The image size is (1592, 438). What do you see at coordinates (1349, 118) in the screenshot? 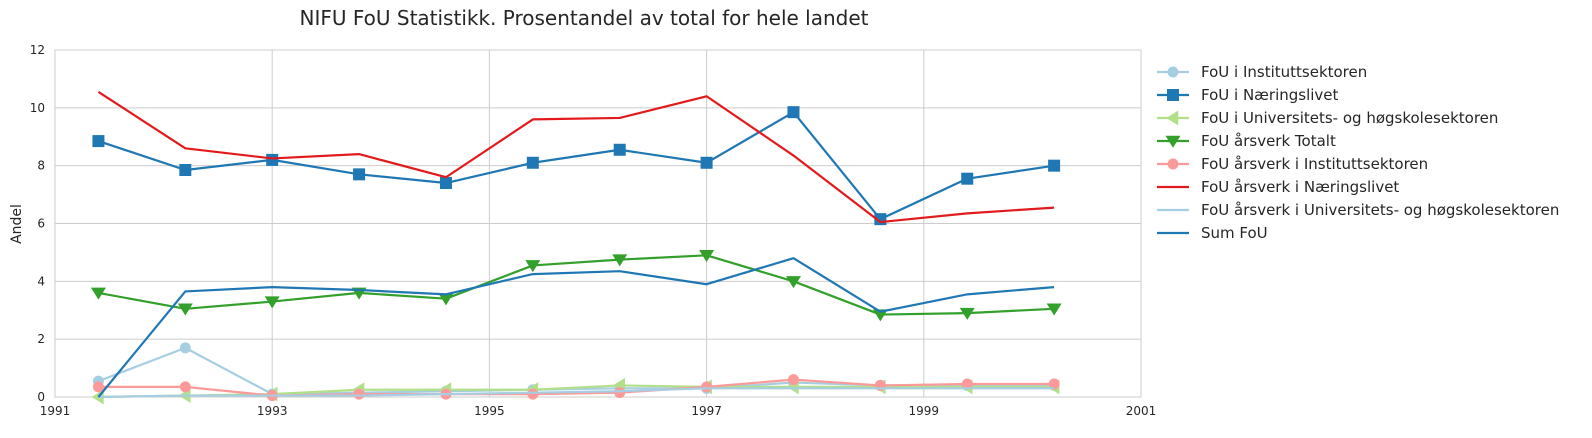
I see `legend-label: FoU i Universitets- og høgskolesektoren` at bounding box center [1349, 118].